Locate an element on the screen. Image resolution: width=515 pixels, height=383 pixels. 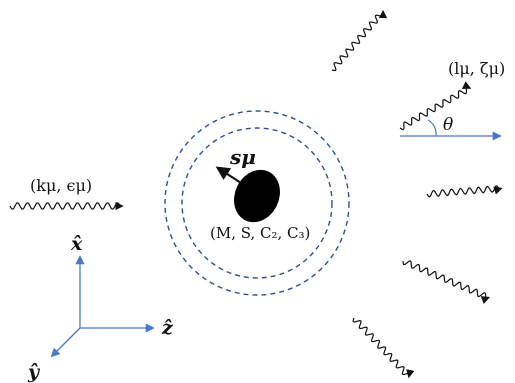
incoming-wave-label: (kμ, ϵμ) is located at coordinates (61, 185).